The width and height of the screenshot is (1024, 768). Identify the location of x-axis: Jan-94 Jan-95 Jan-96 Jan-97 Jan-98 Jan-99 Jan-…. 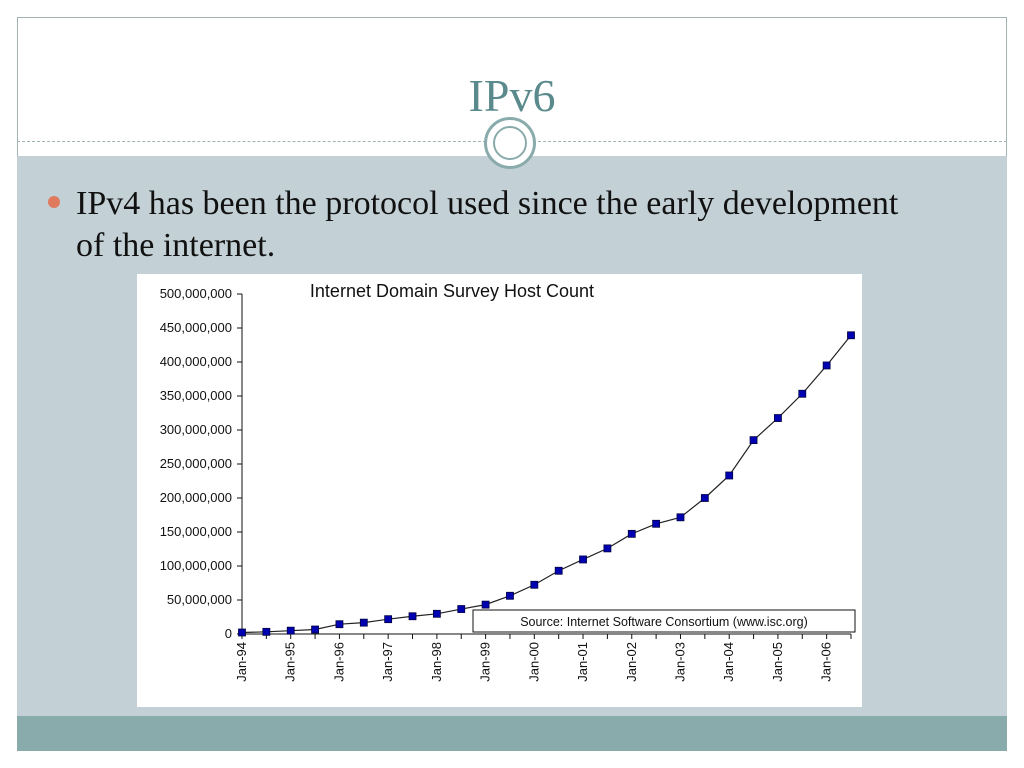
(543, 657).